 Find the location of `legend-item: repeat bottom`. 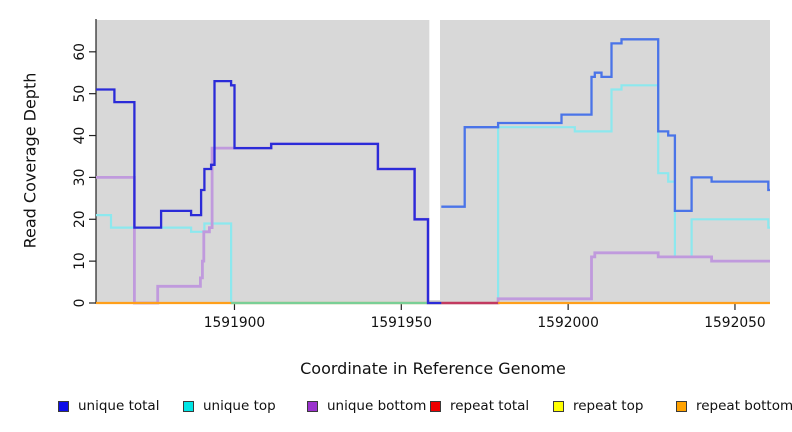

legend-item: repeat bottom is located at coordinates (734, 406).